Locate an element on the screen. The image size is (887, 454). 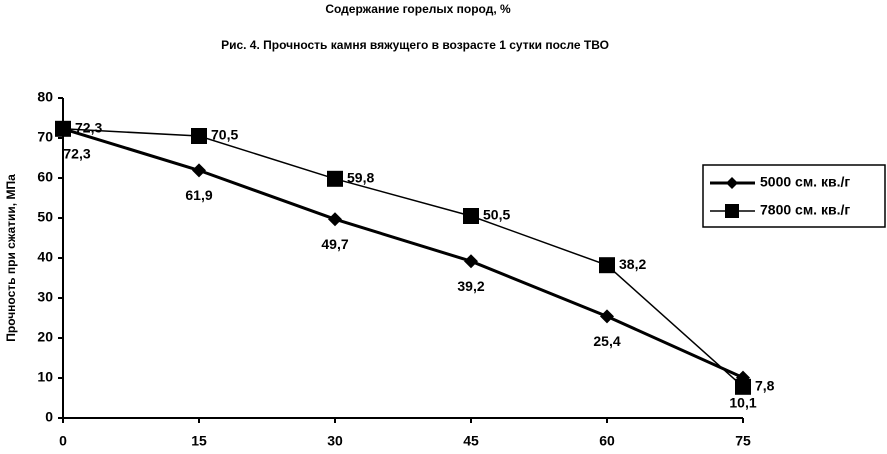
legend-box is located at coordinates (794, 196).